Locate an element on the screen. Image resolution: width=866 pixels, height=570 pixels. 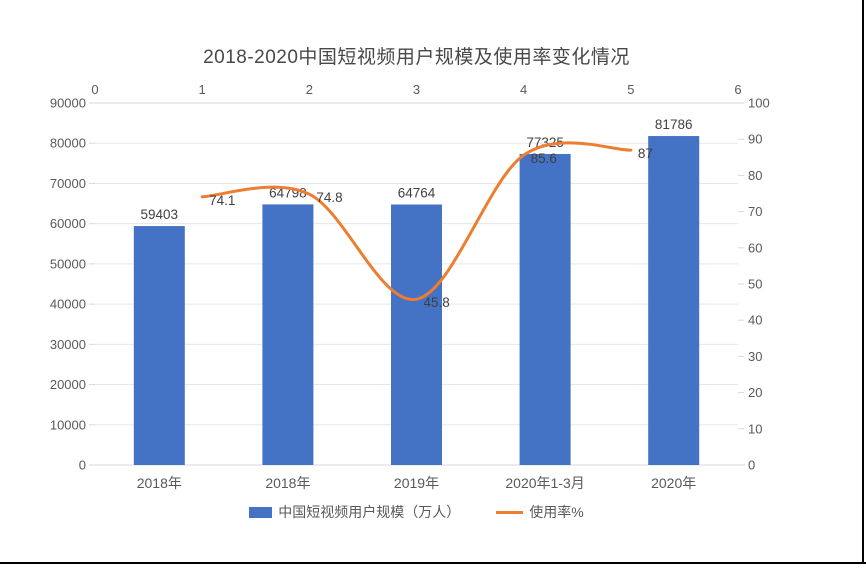
x-axis-category-label: 2020年1-3月 is located at coordinates (544, 483).